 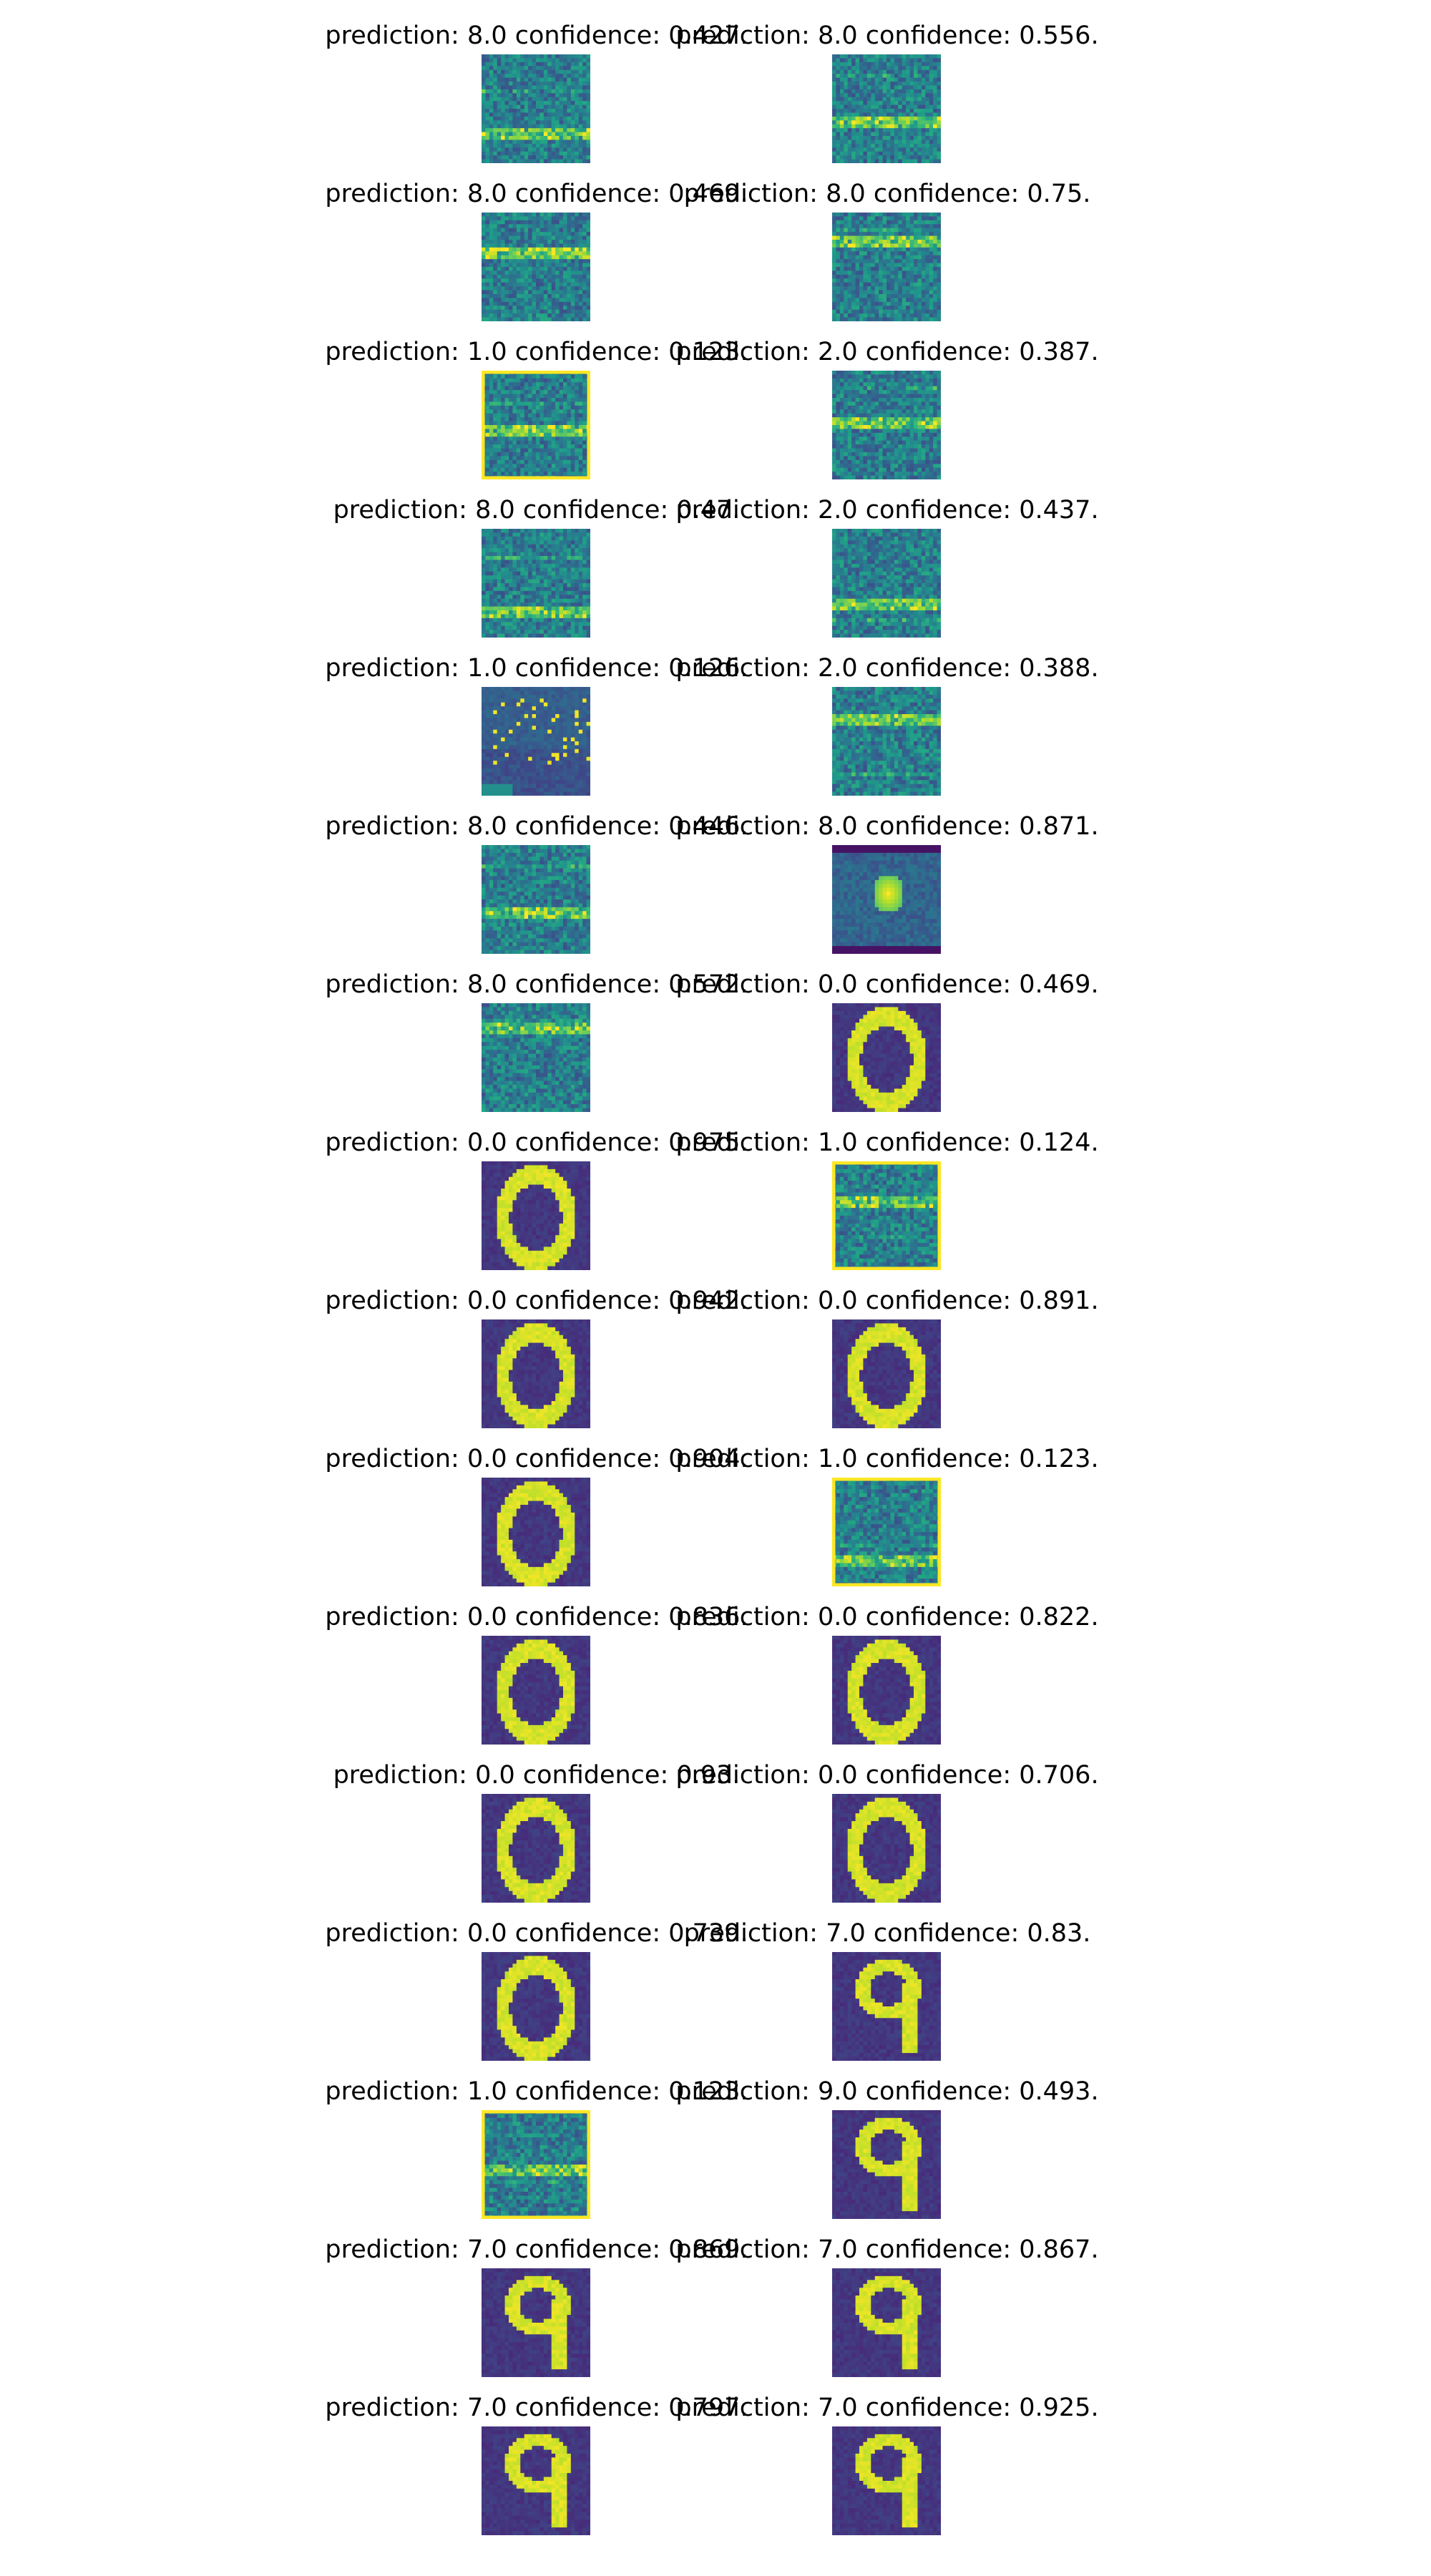 What do you see at coordinates (886, 826) in the screenshot?
I see `prediction-title: prediction: 8.0 confidence: 0.871.` at bounding box center [886, 826].